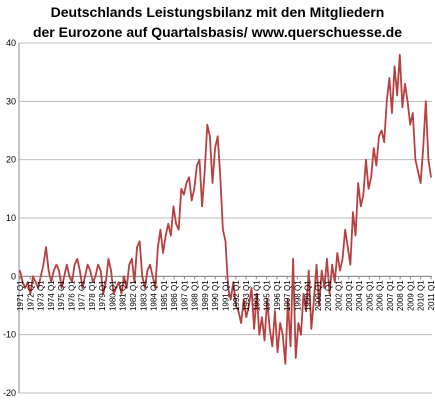  What do you see at coordinates (297, 295) in the screenshot?
I see `x-tick-label: 1998 Q1` at bounding box center [297, 295].